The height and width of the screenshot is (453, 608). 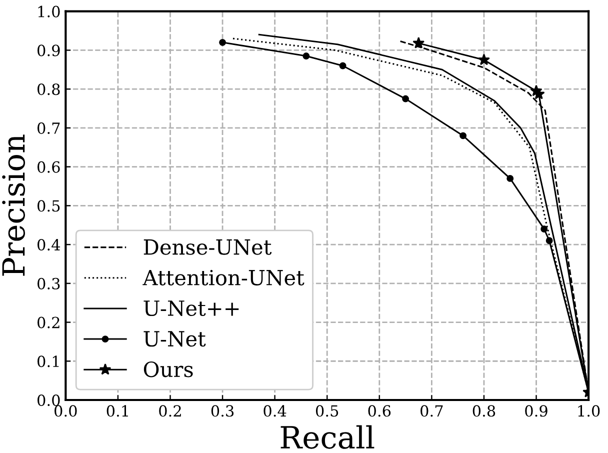 I want to click on legend-label: Ours, so click(x=168, y=369).